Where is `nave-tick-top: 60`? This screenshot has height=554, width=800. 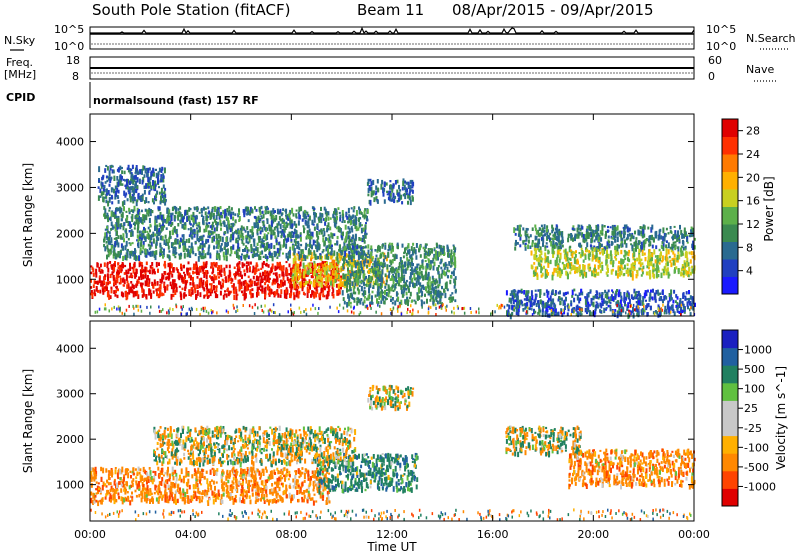 nave-tick-top: 60 is located at coordinates (715, 60).